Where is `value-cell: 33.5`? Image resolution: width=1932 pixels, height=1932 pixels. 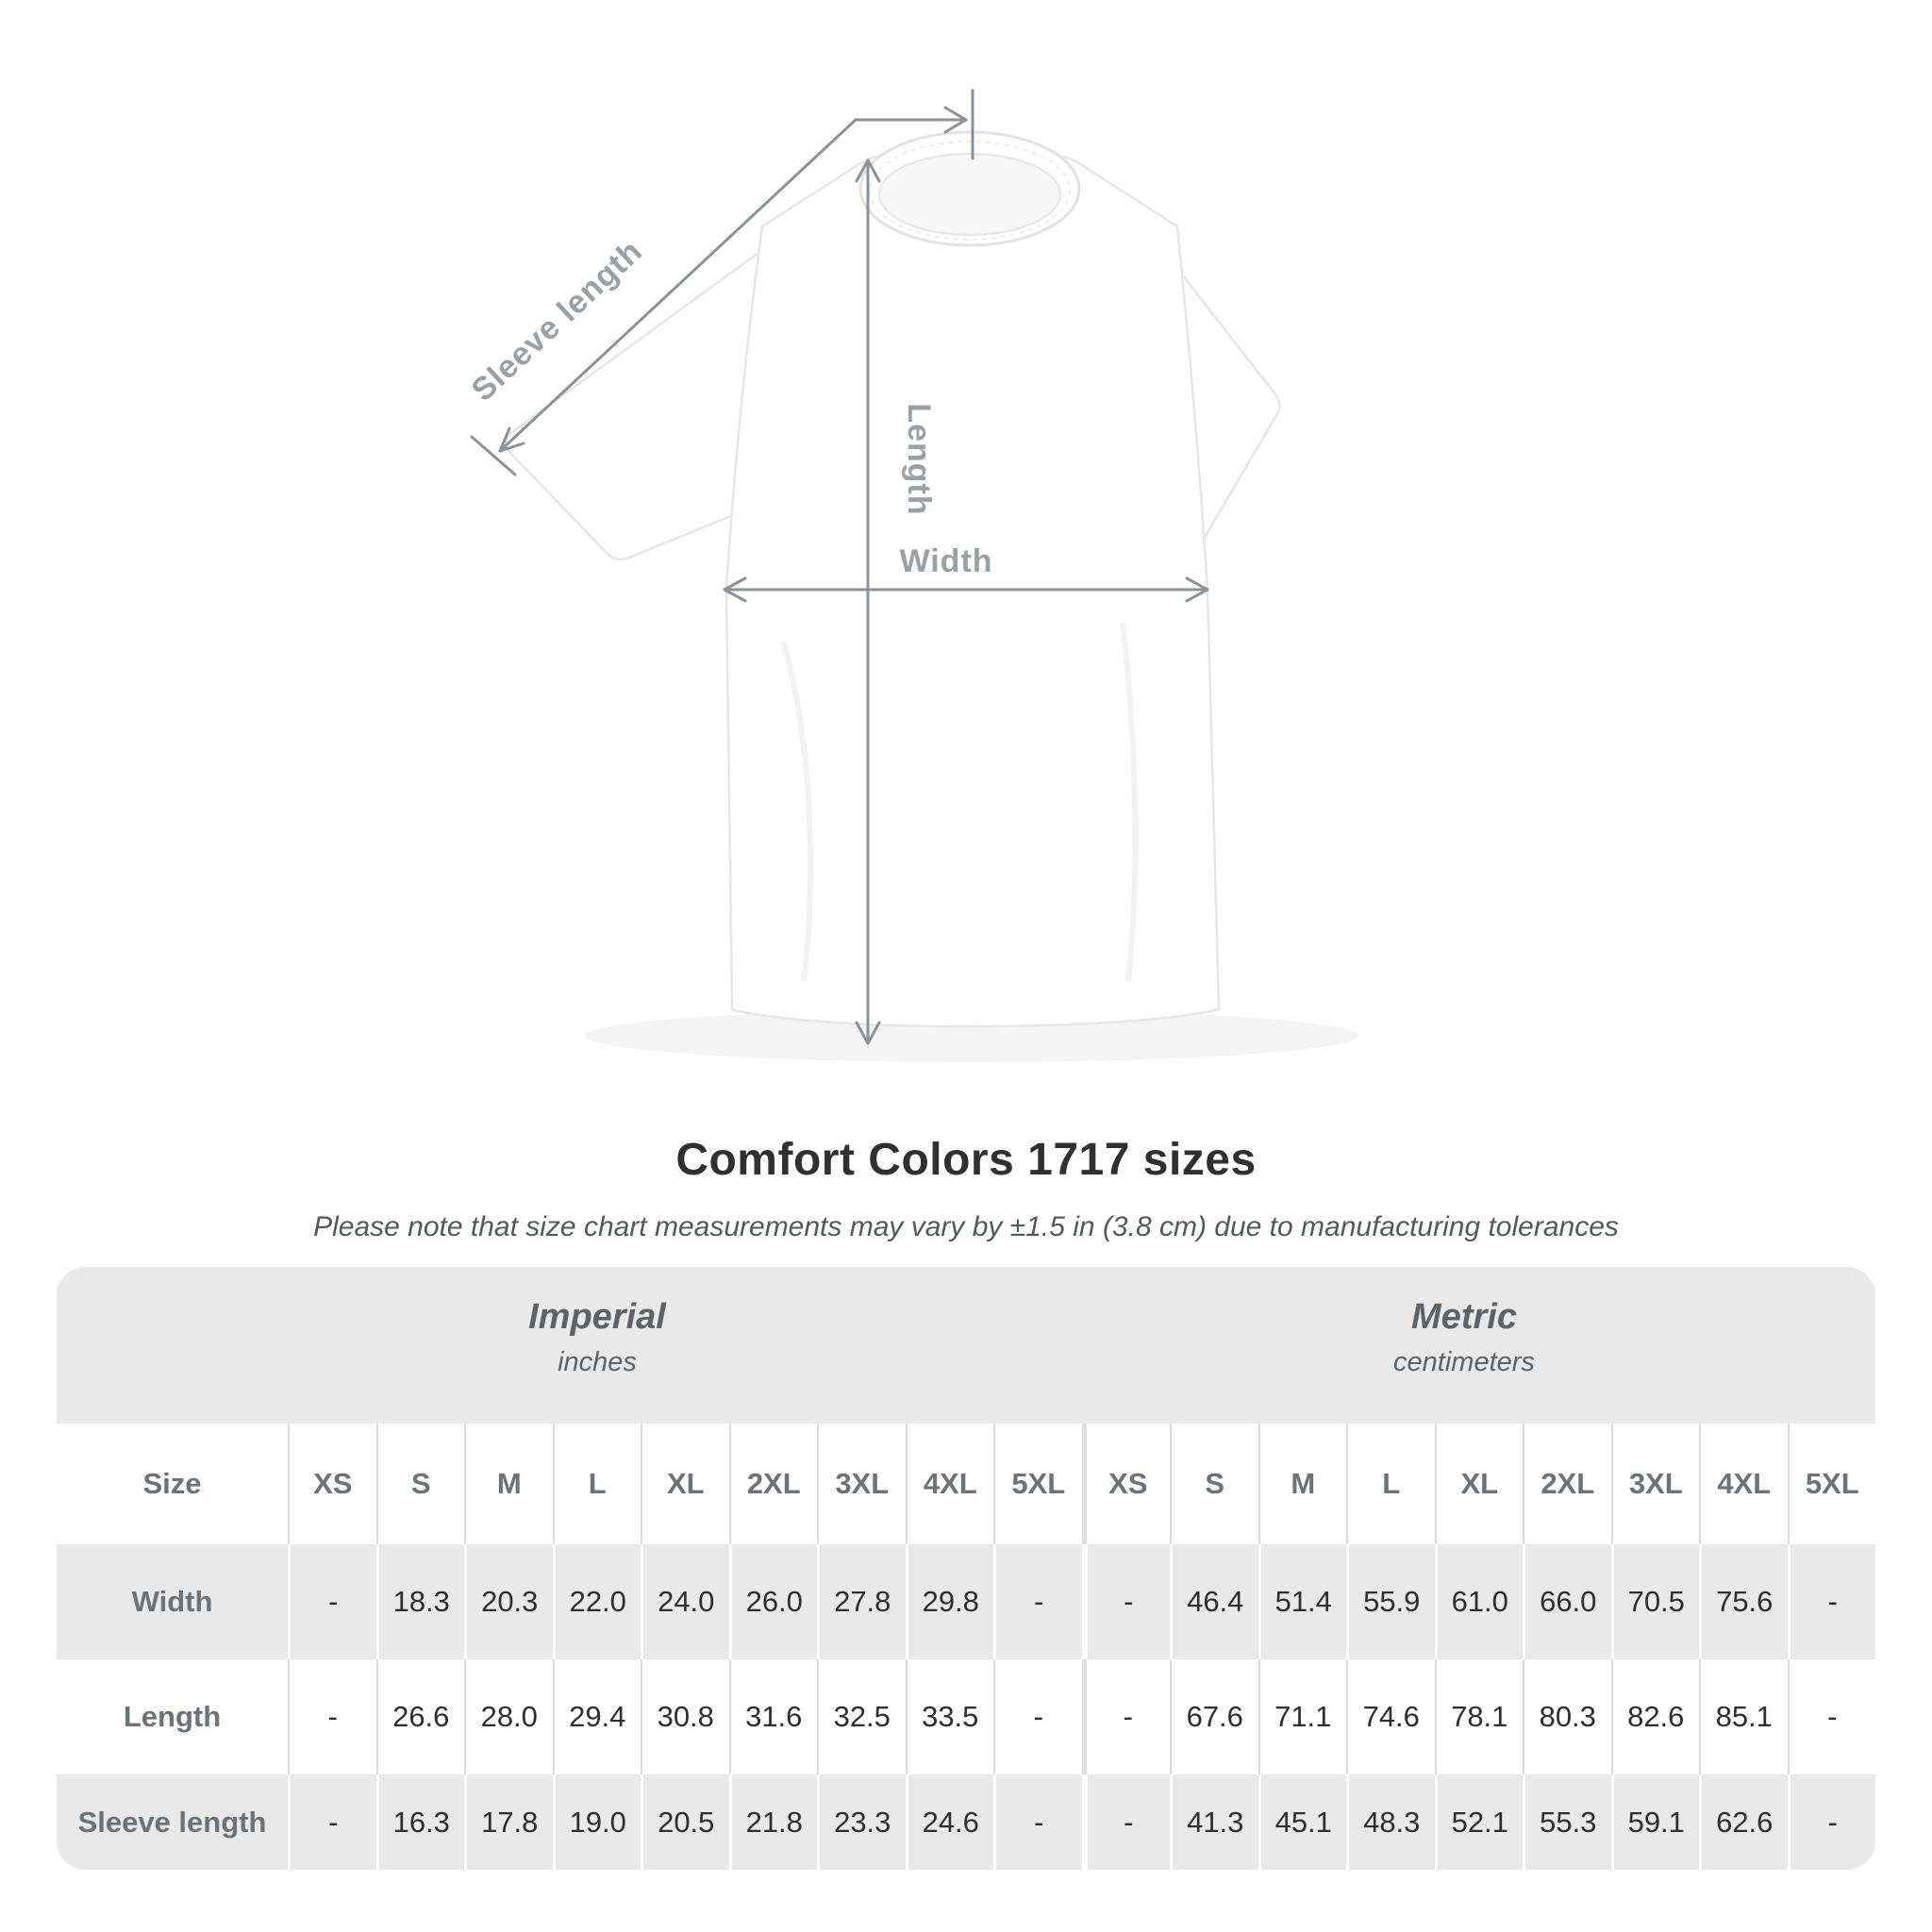
value-cell: 33.5 is located at coordinates (949, 1716).